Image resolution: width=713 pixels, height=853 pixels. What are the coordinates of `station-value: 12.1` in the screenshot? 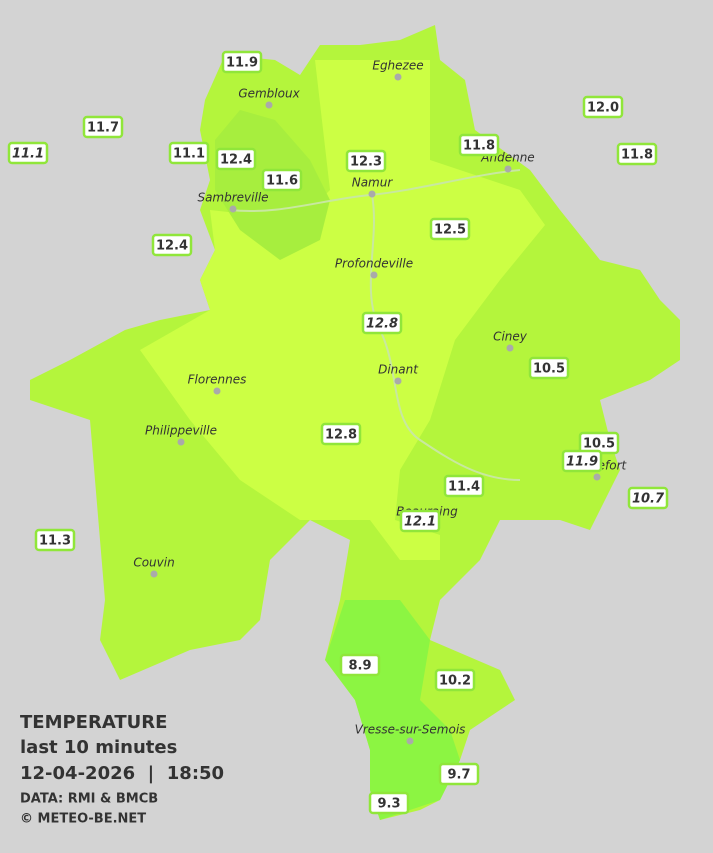 It's located at (420, 522).